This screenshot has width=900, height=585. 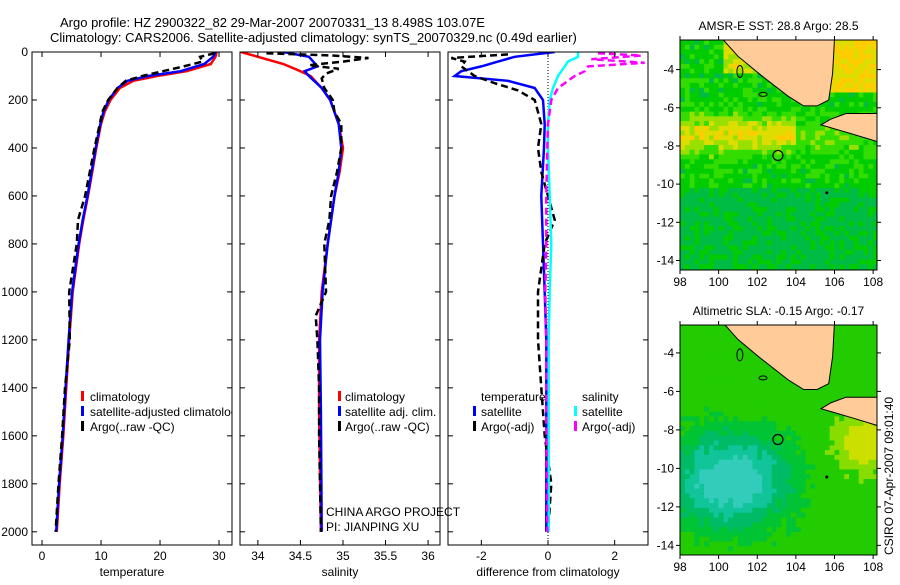 What do you see at coordinates (827, 193) in the screenshot?
I see `christmas-island` at bounding box center [827, 193].